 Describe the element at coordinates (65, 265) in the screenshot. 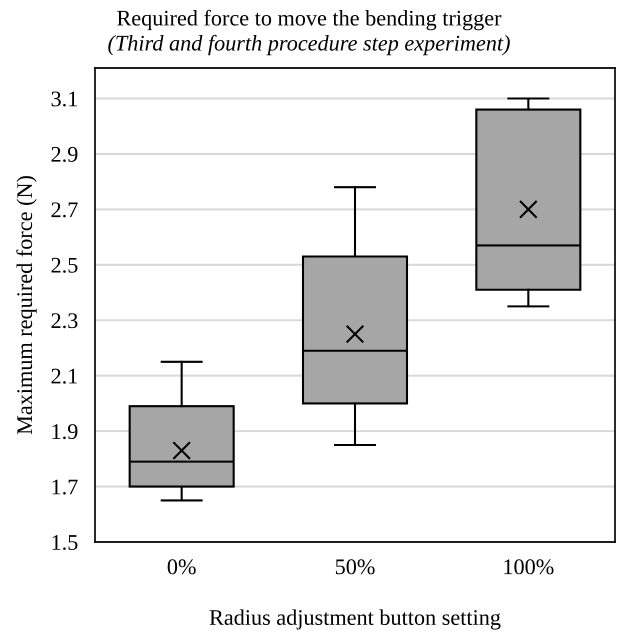

I see `y-tick-label: 2.5` at that location.